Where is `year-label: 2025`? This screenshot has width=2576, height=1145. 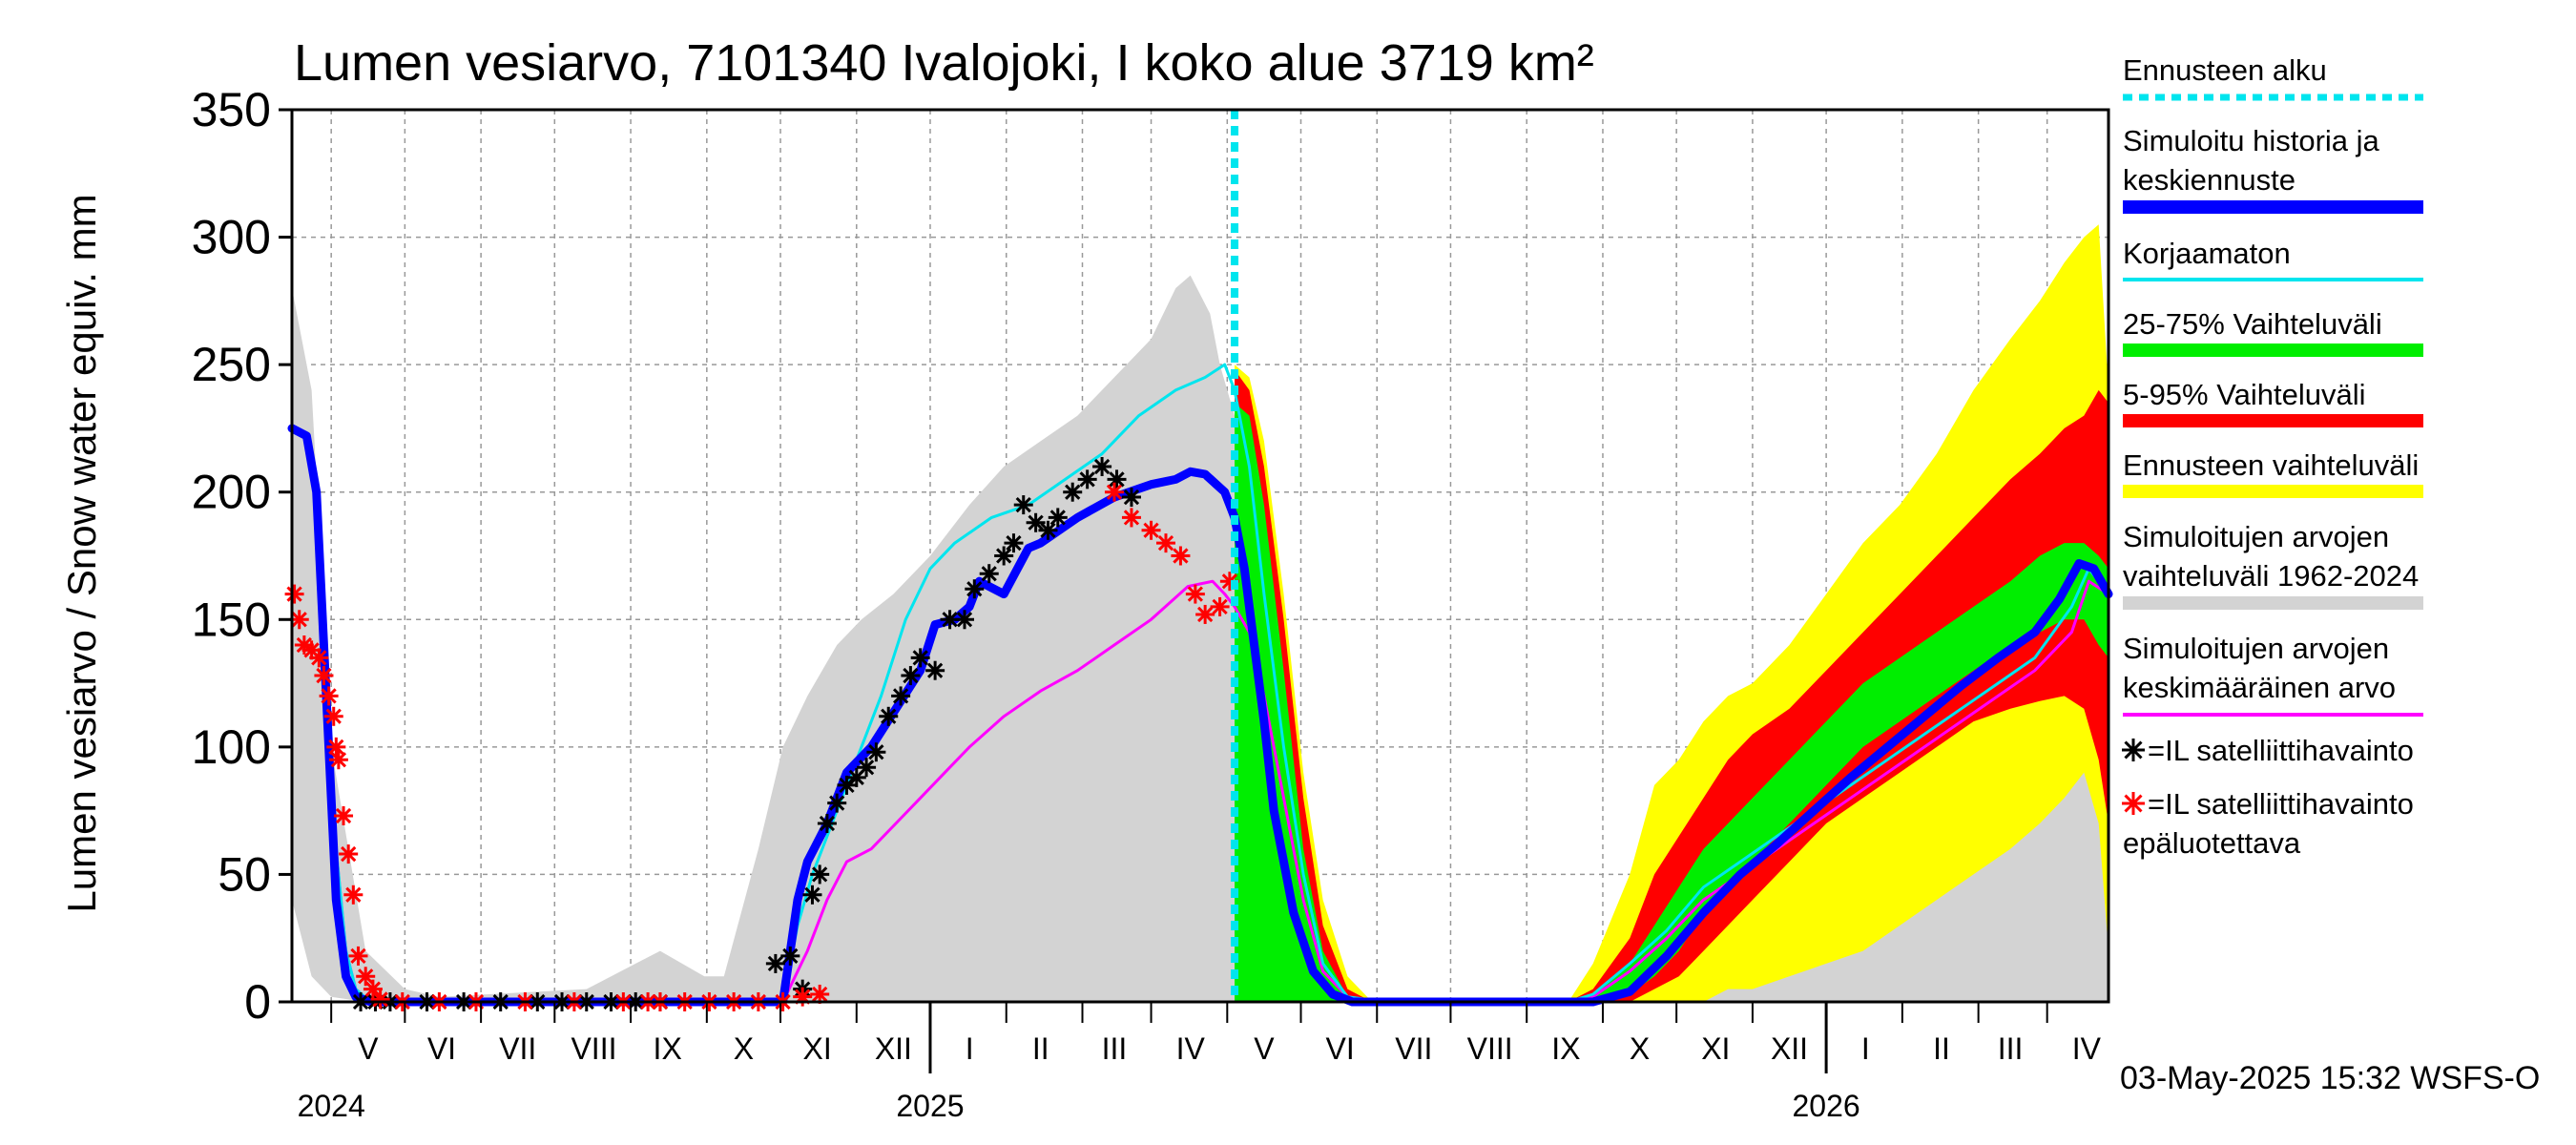
year-label: 2025 is located at coordinates (930, 1106).